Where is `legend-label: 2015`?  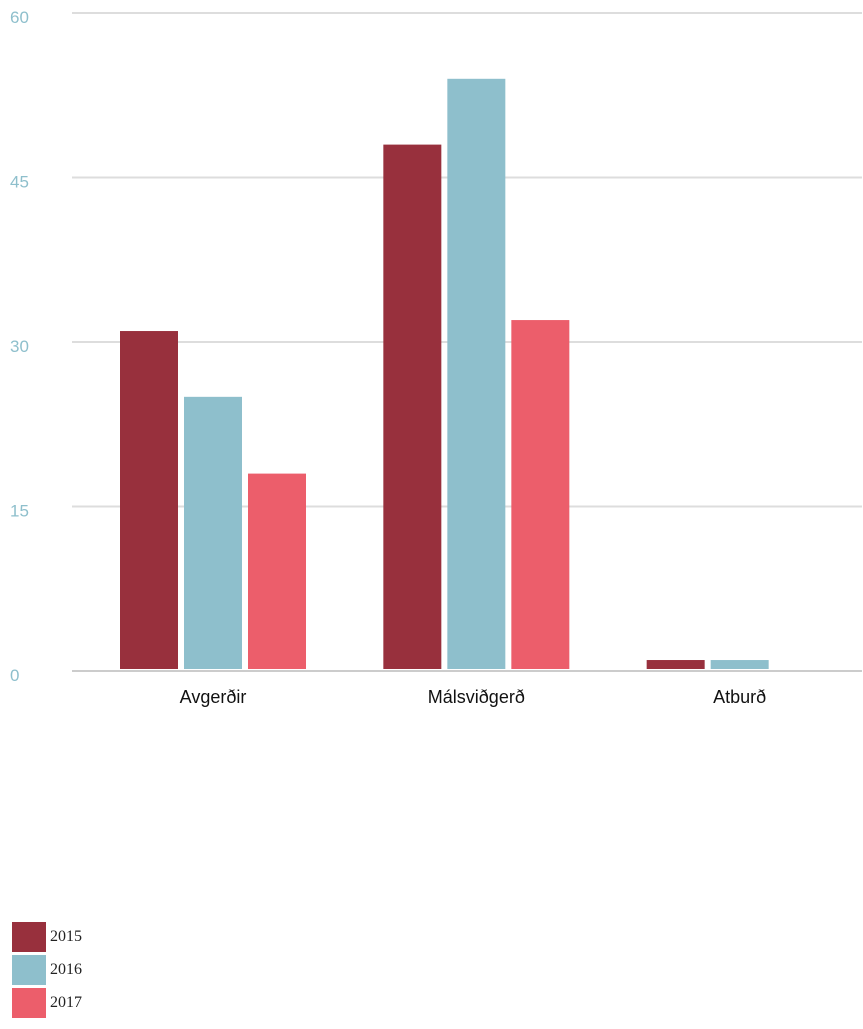
legend-label: 2015 is located at coordinates (66, 936).